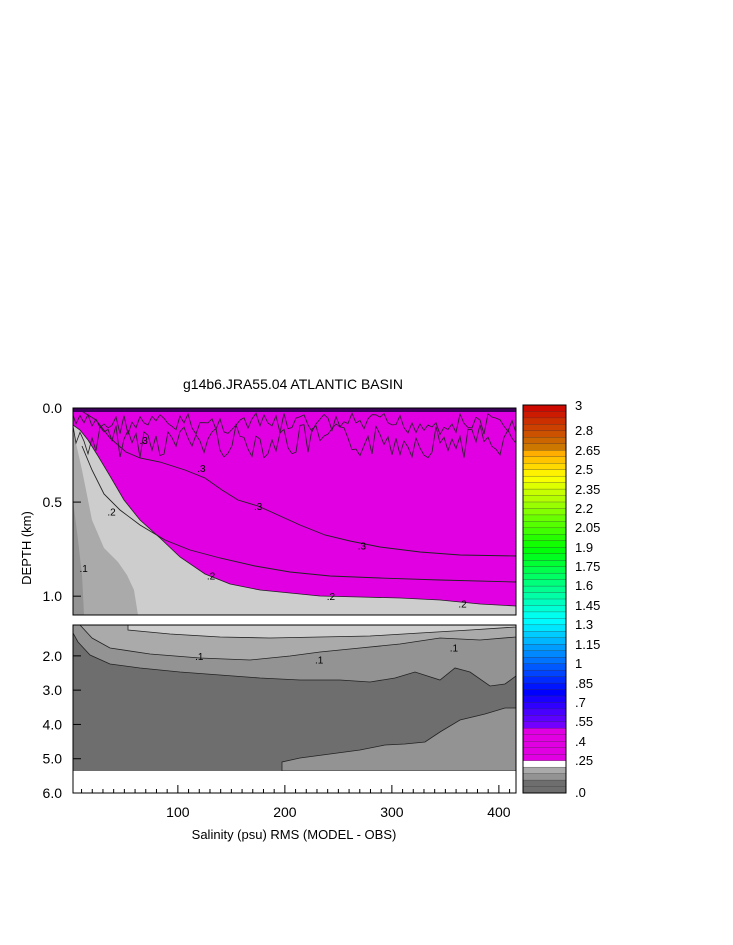 The image size is (733, 945). I want to click on contour-labels: .3 .3 .3 .3 .2 .2 .2 .2 .1 .1 .1 .1, so click(274, 551).